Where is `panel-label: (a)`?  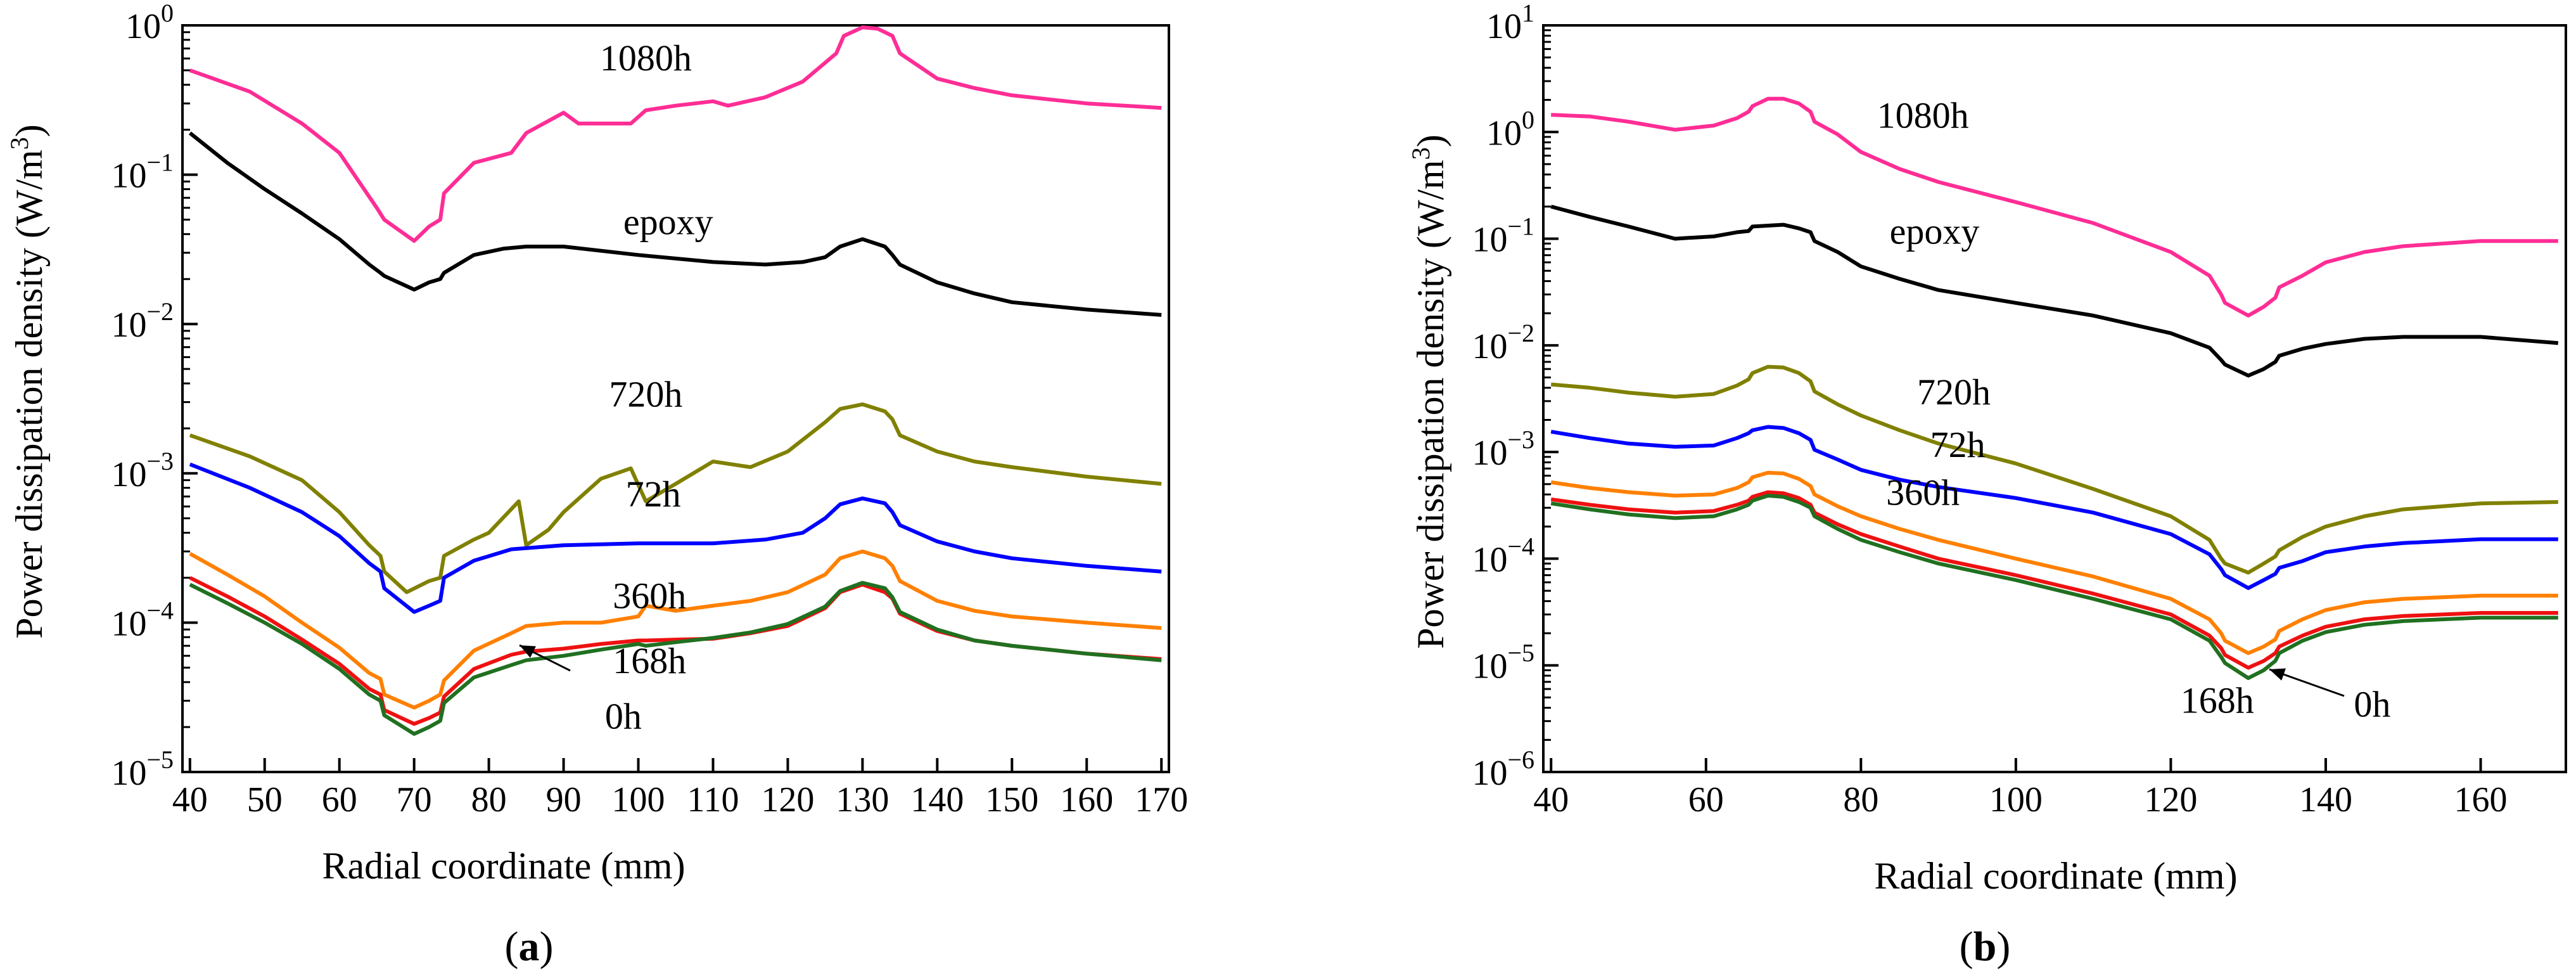 panel-label: (a) is located at coordinates (529, 947).